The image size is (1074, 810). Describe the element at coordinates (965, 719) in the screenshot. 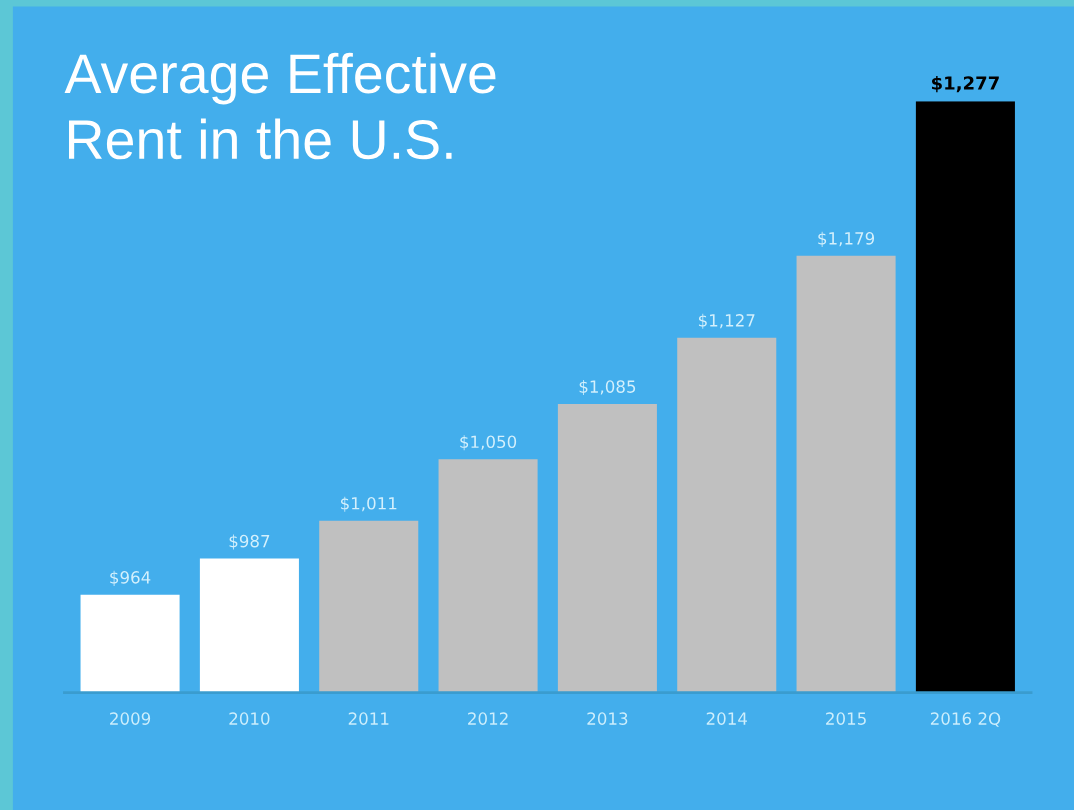

I see `x-tick-label: 2016 2Q` at that location.